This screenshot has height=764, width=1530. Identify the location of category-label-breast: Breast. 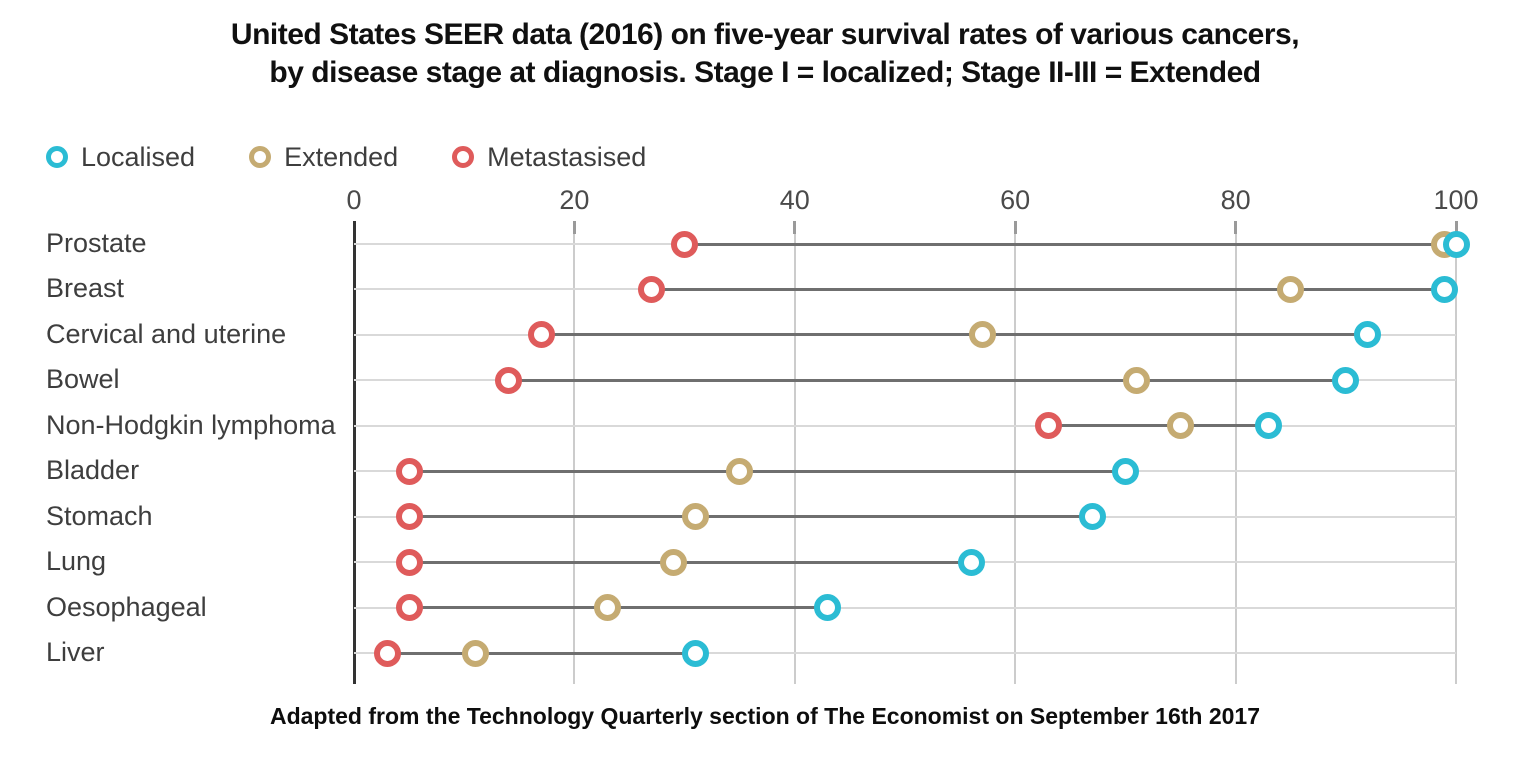
(85, 288).